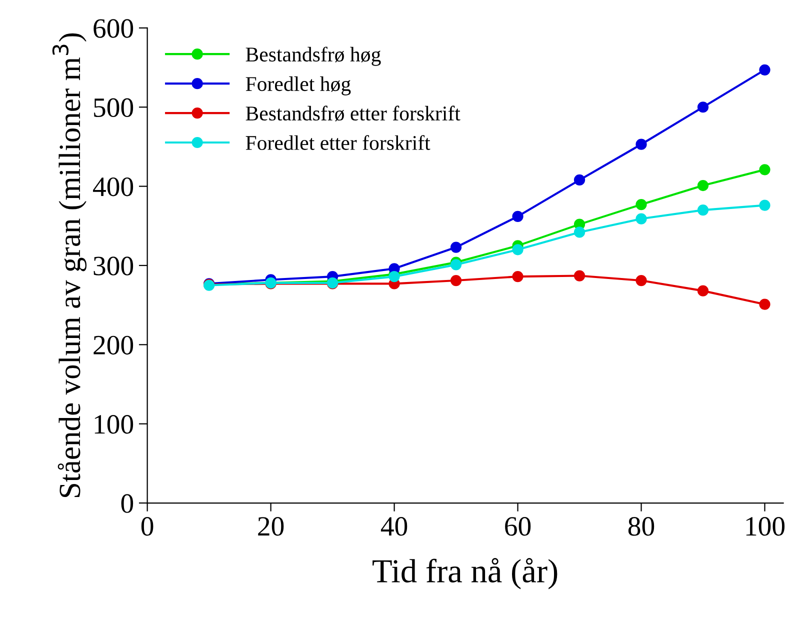 The width and height of the screenshot is (805, 621). I want to click on x-tick-label: 80, so click(641, 526).